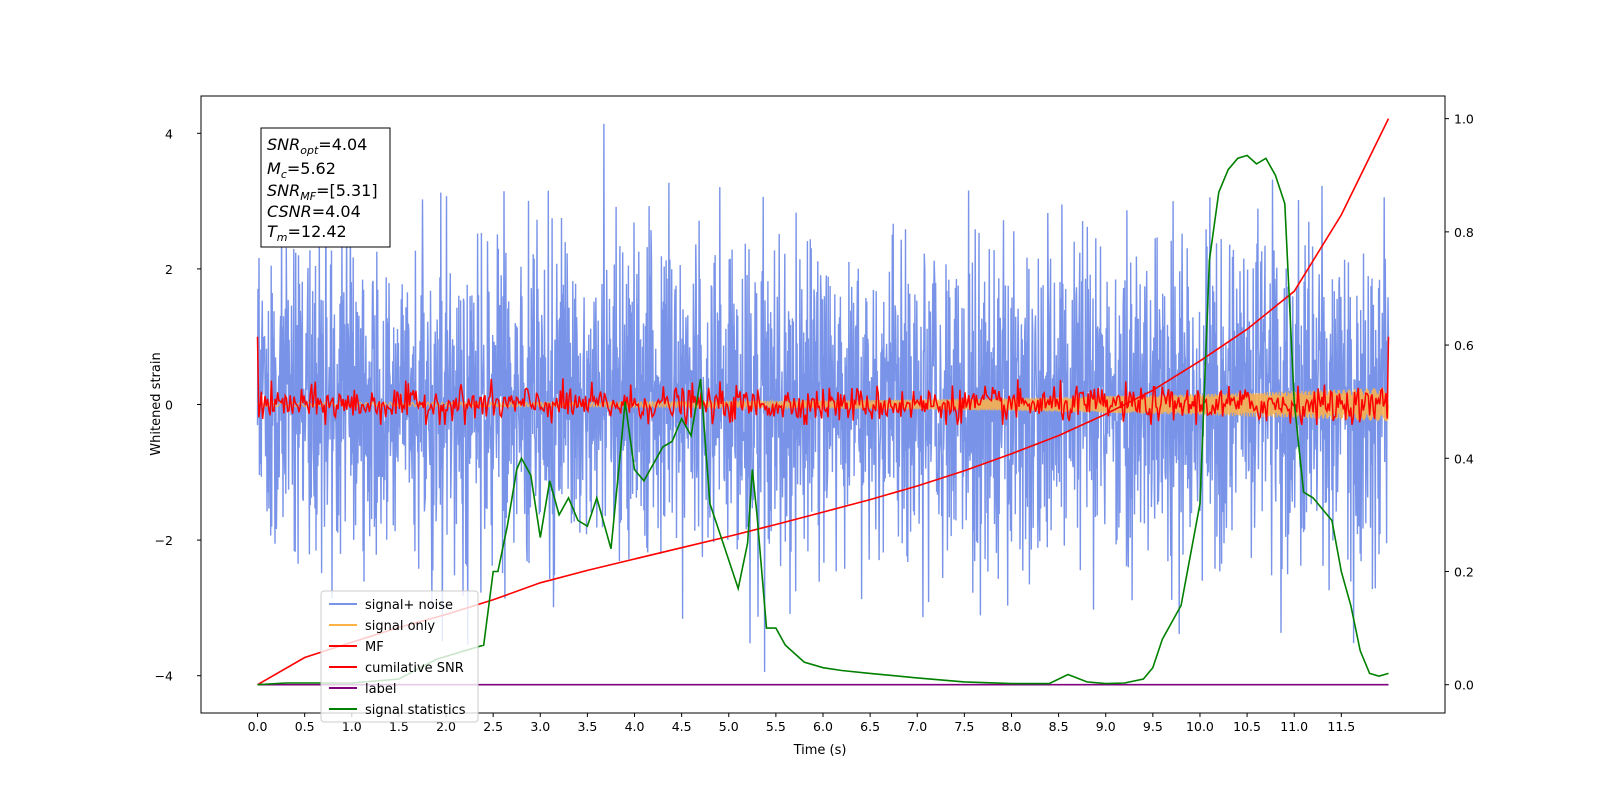 The width and height of the screenshot is (1600, 800). I want to click on x-tick-label: 4.0, so click(635, 726).